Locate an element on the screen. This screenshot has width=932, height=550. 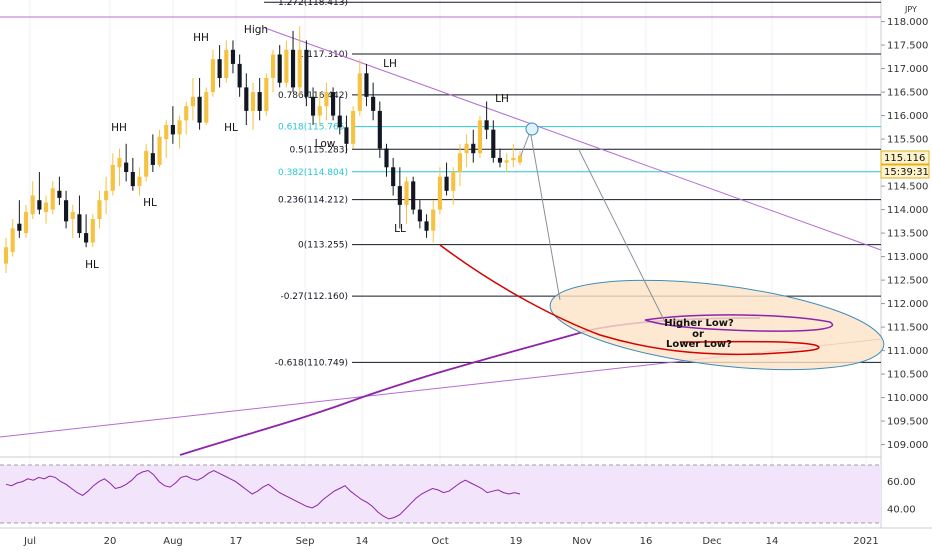
time-tick-label: Nov is located at coordinates (582, 541).